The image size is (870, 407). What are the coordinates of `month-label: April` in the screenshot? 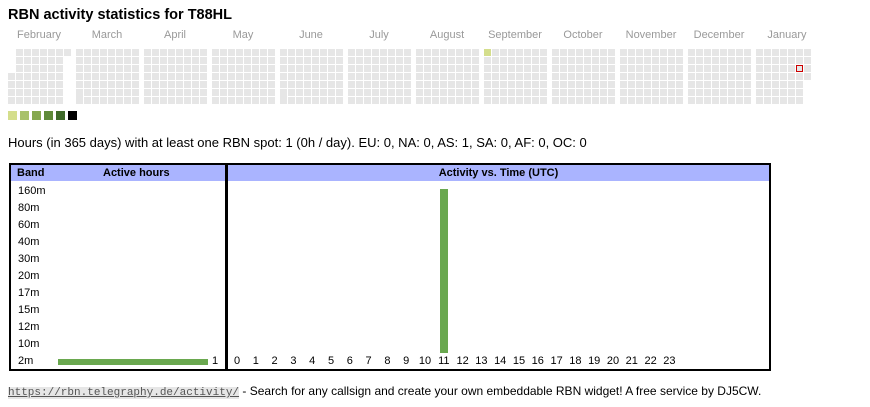 It's located at (175, 35).